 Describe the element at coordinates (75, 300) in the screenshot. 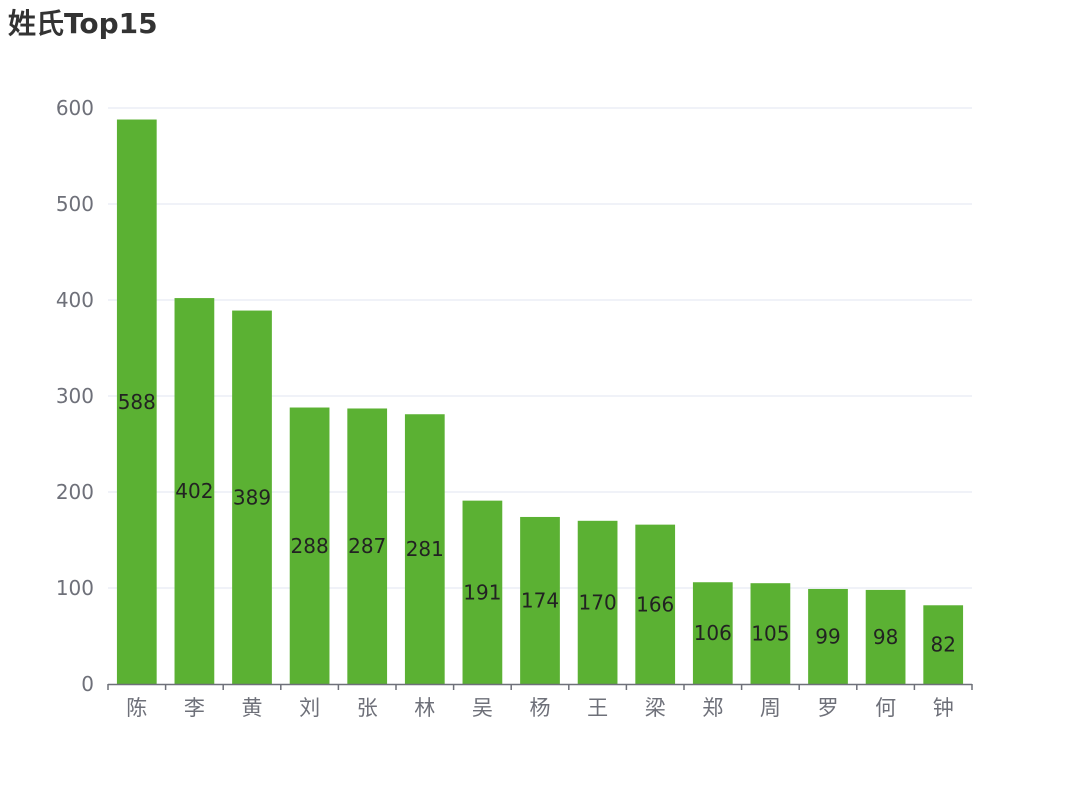

I see `y-tick-label: 400` at that location.